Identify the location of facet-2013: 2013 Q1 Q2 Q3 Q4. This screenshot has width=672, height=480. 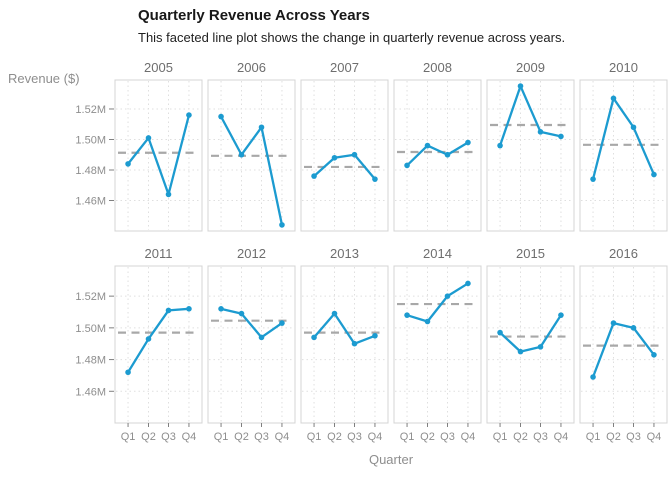
(344, 344).